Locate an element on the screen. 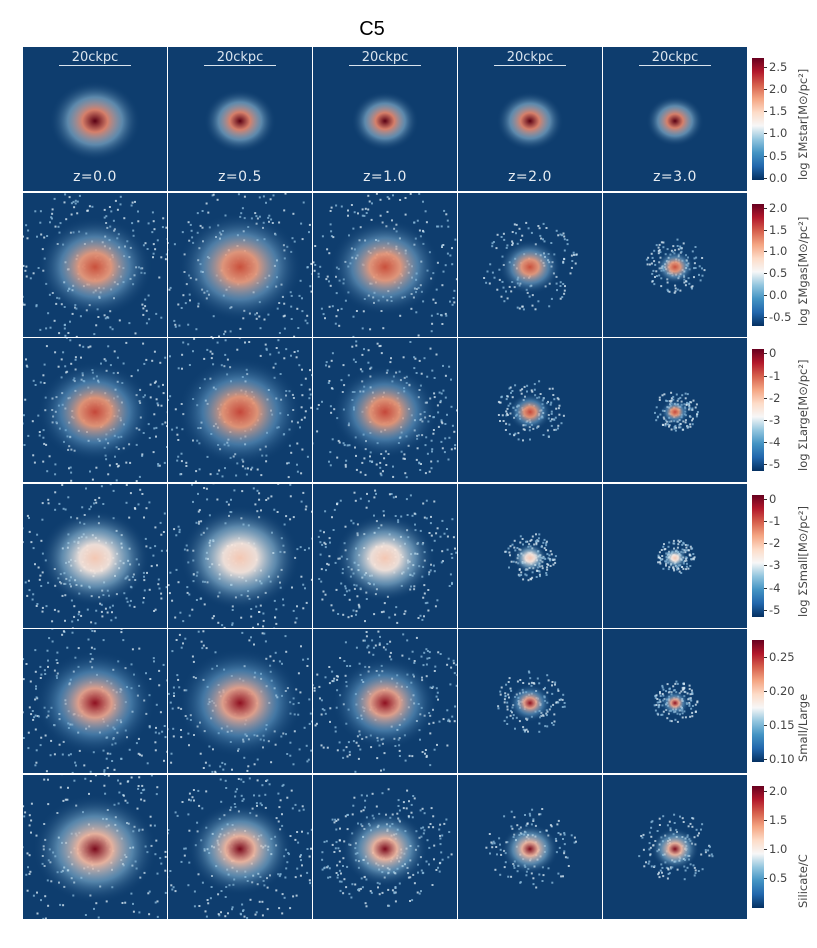 The height and width of the screenshot is (948, 817). panel-r2-c4 is located at coordinates (530, 264).